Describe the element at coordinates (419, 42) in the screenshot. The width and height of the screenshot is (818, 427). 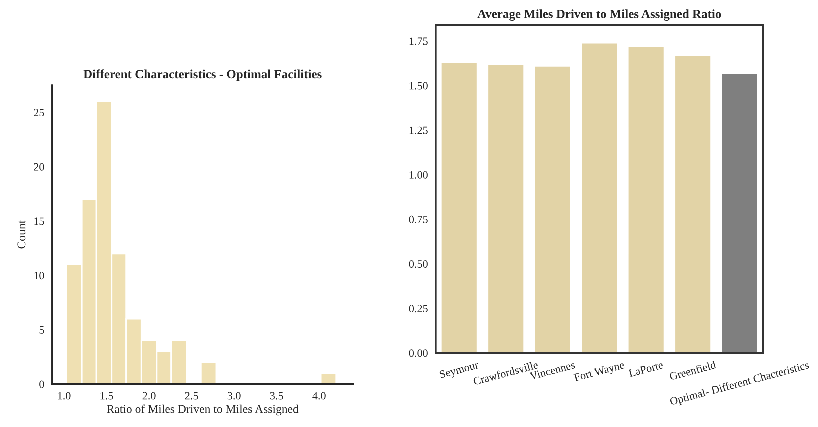
I see `y-tick-label: 1.75` at that location.